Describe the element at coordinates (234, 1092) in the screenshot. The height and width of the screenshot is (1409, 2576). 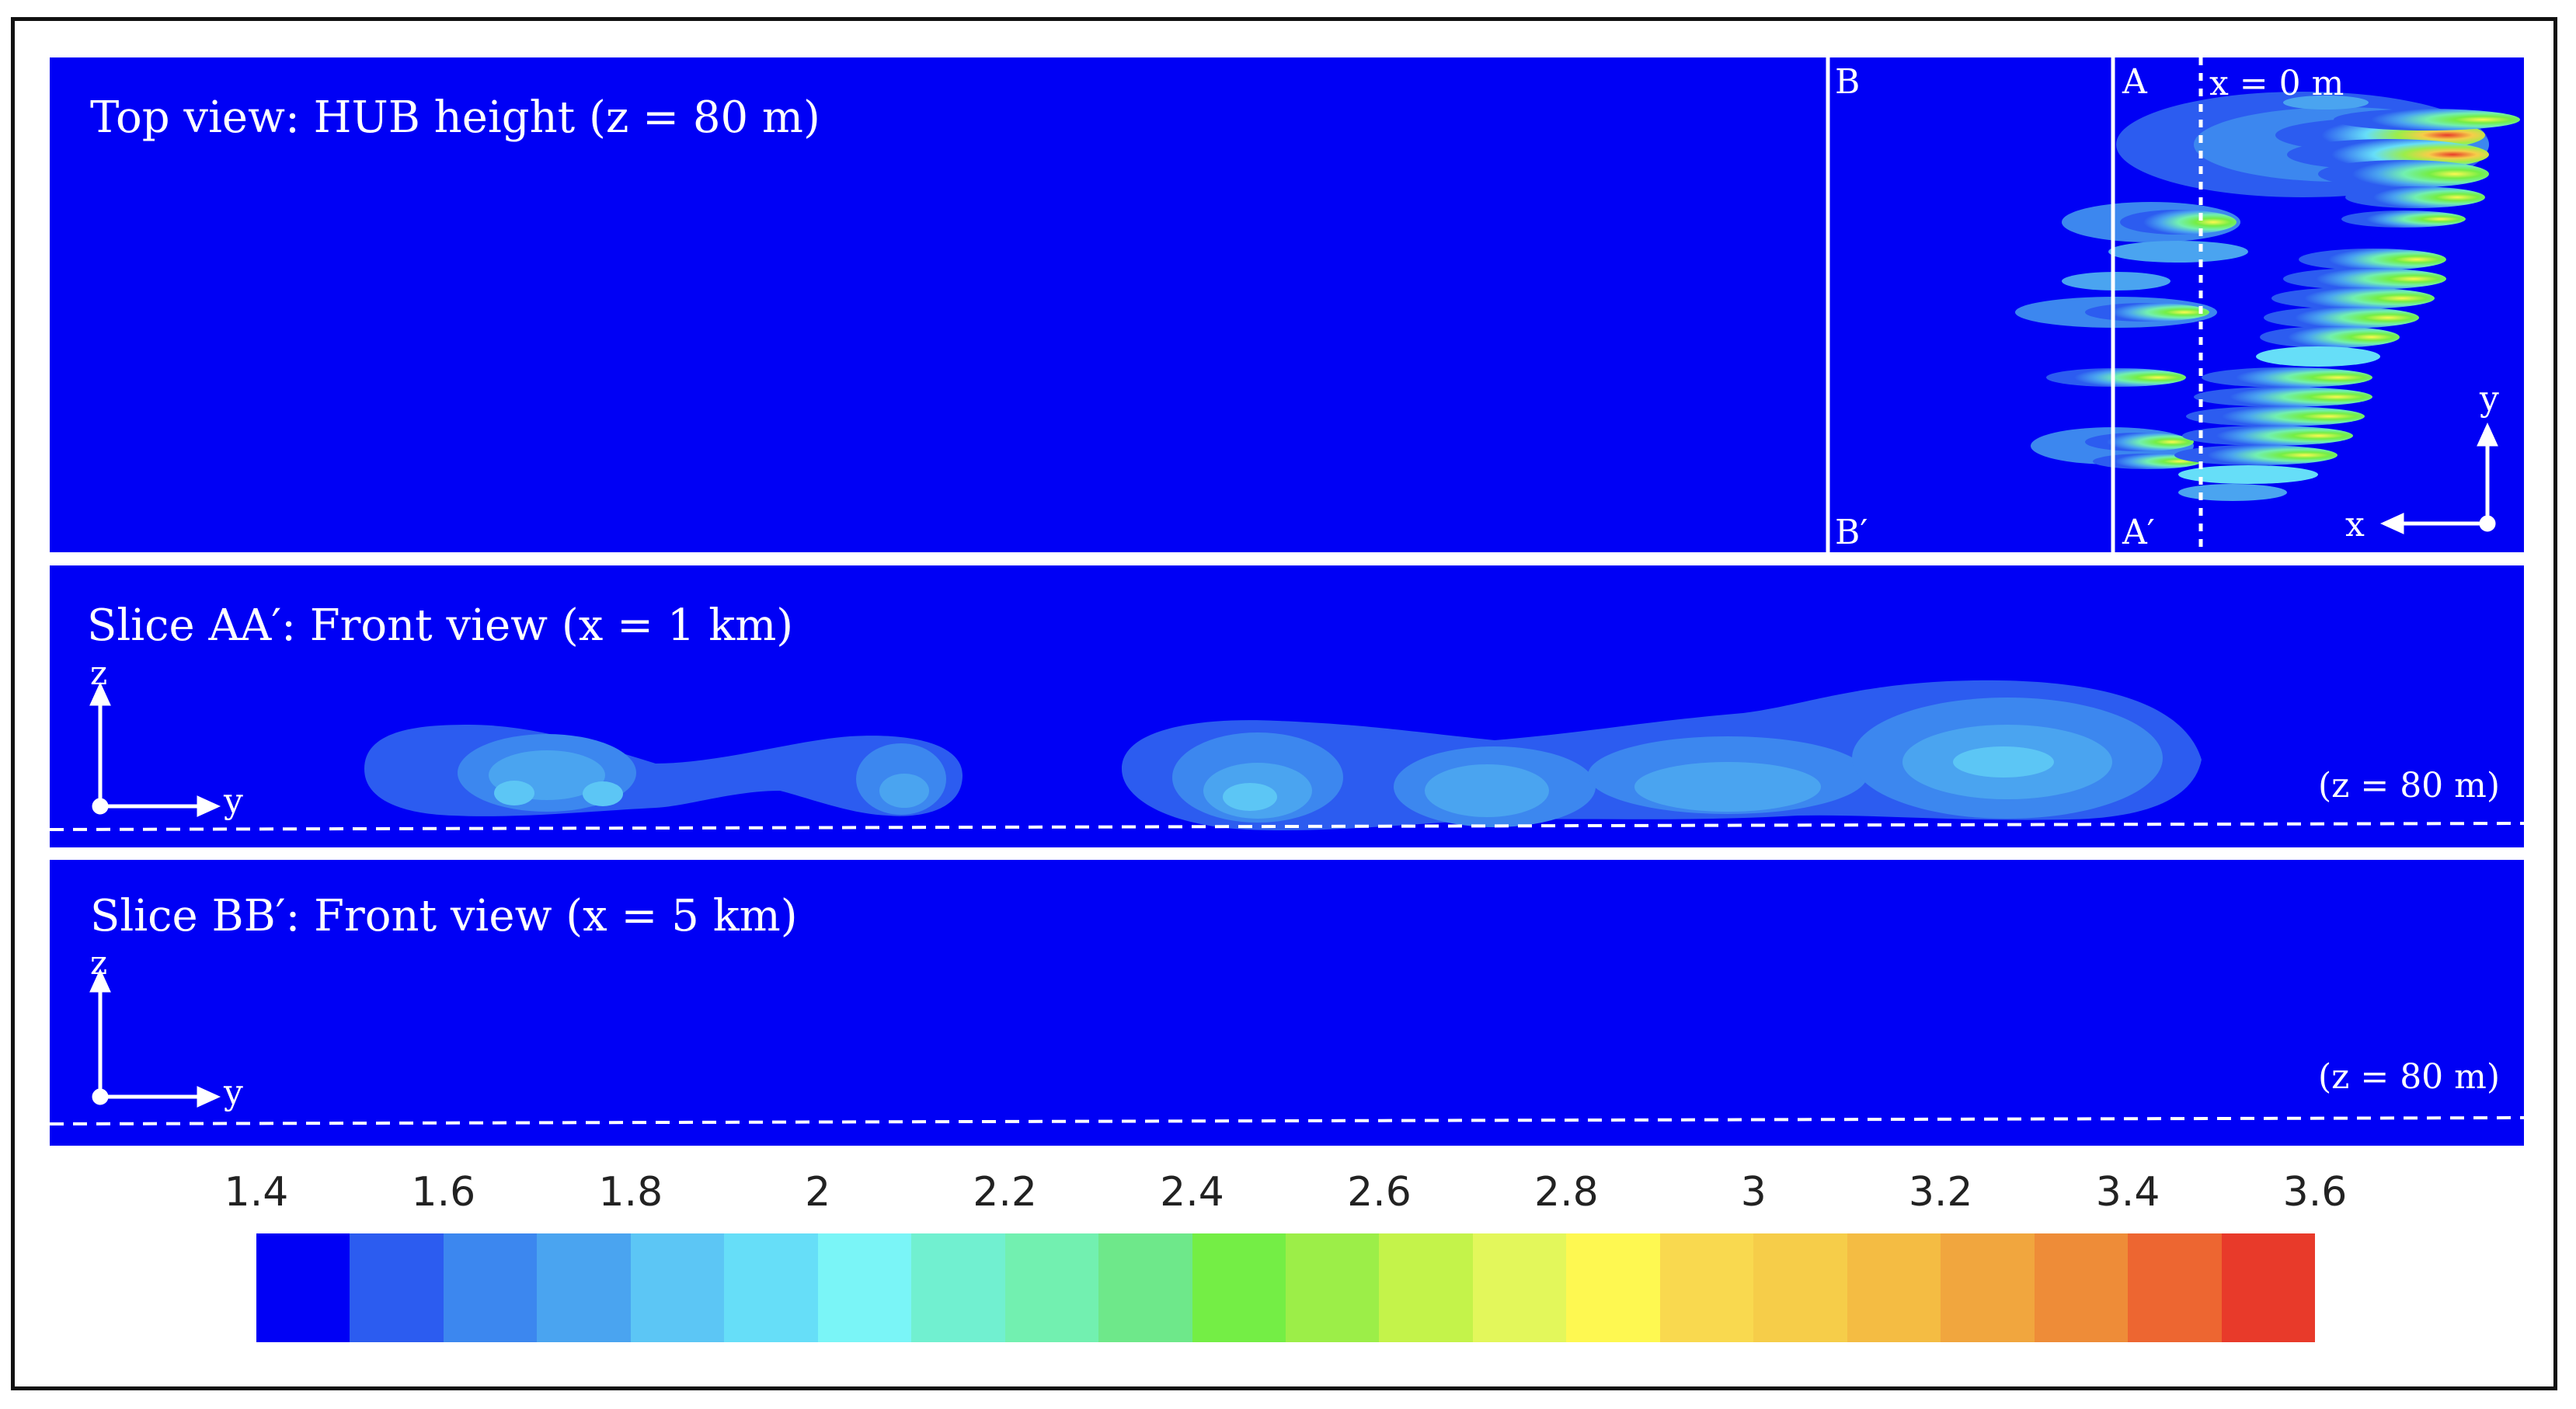
I see `slice-bb-axis-y-label: y` at that location.